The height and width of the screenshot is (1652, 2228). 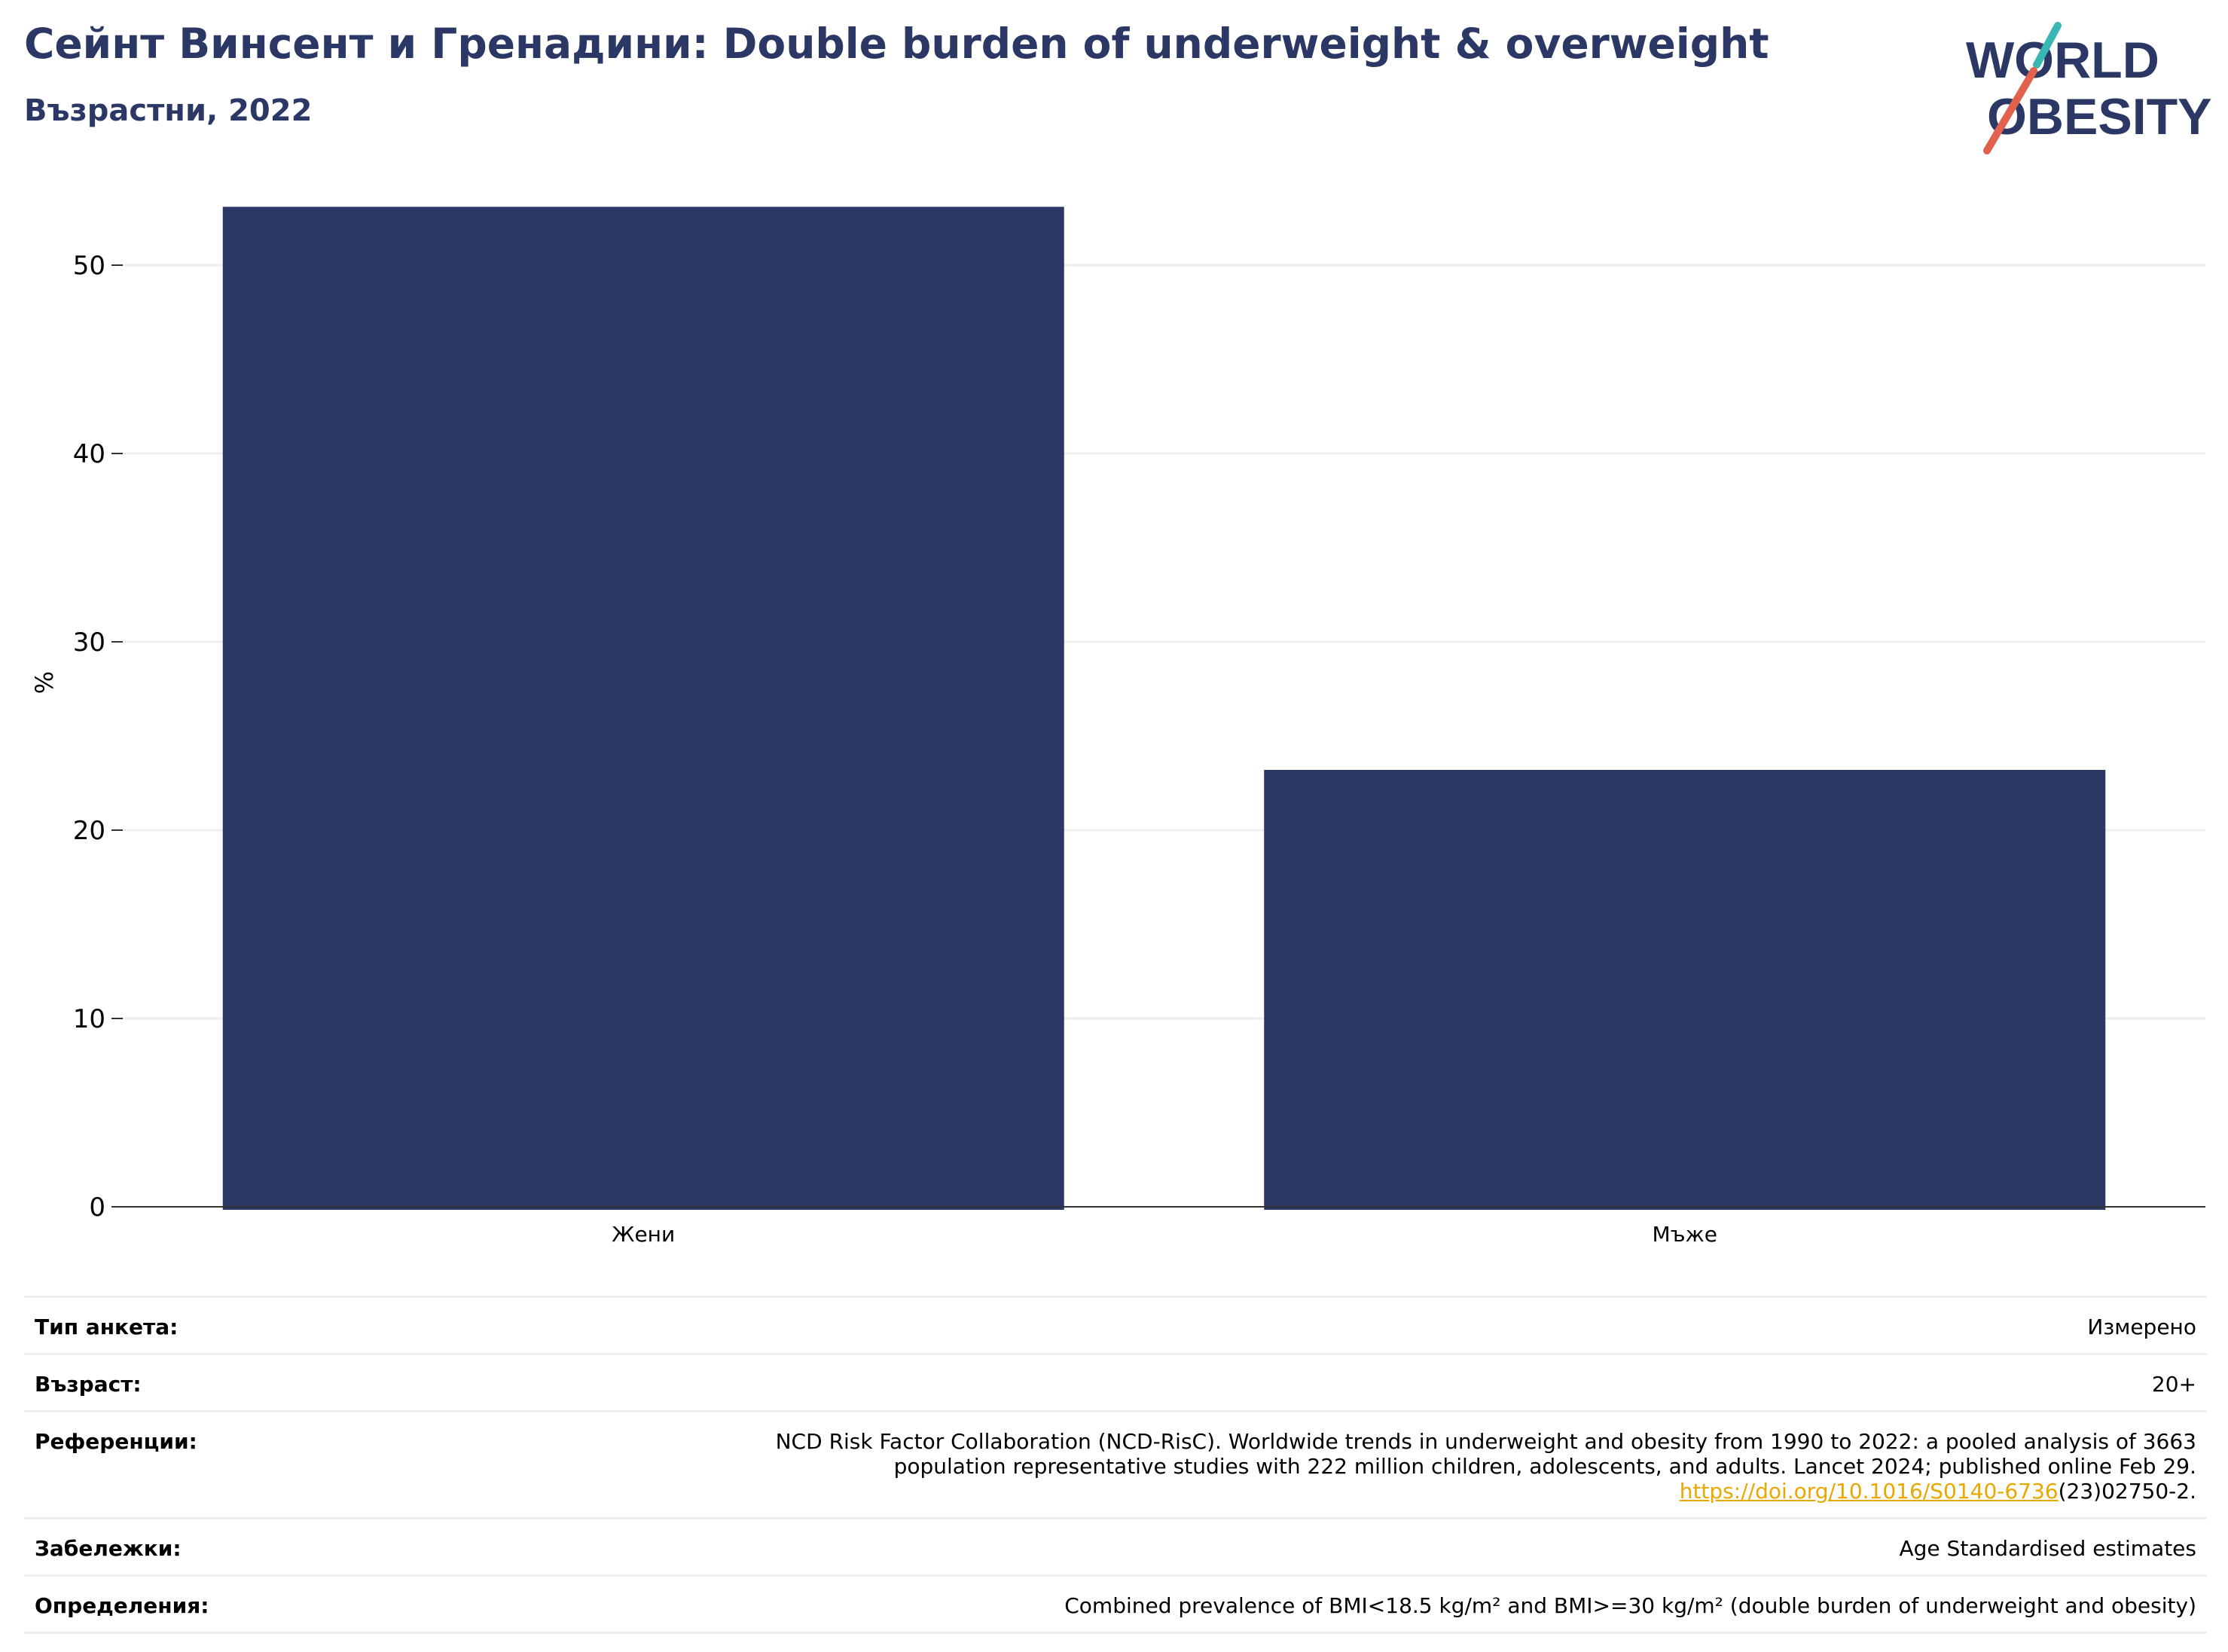 What do you see at coordinates (2010, 110) in the screenshot?
I see `logo-red-stroke` at bounding box center [2010, 110].